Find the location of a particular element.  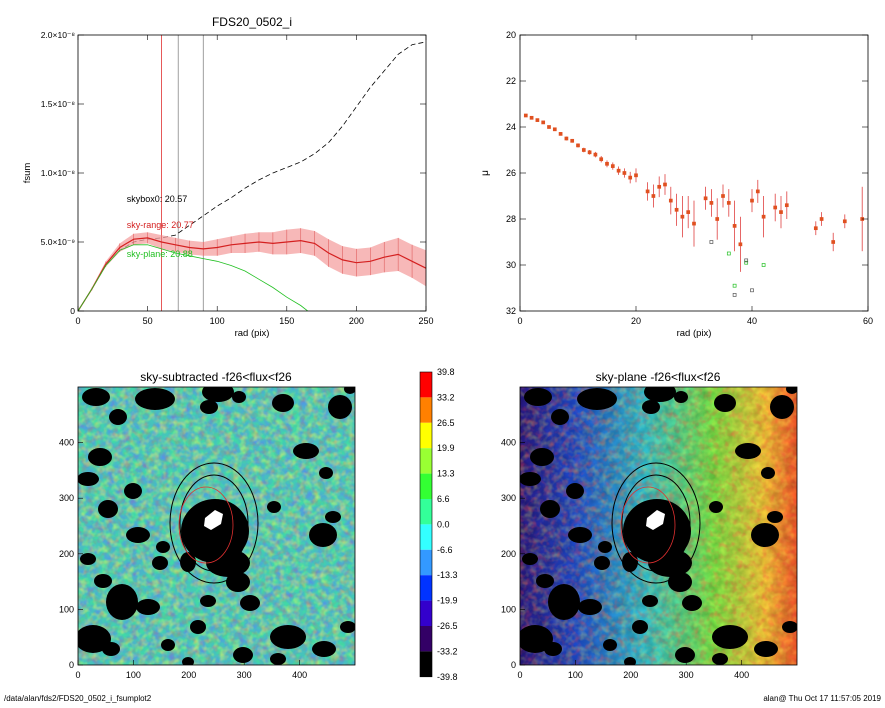

fsum-xtick-label: 50 is located at coordinates (148, 321).